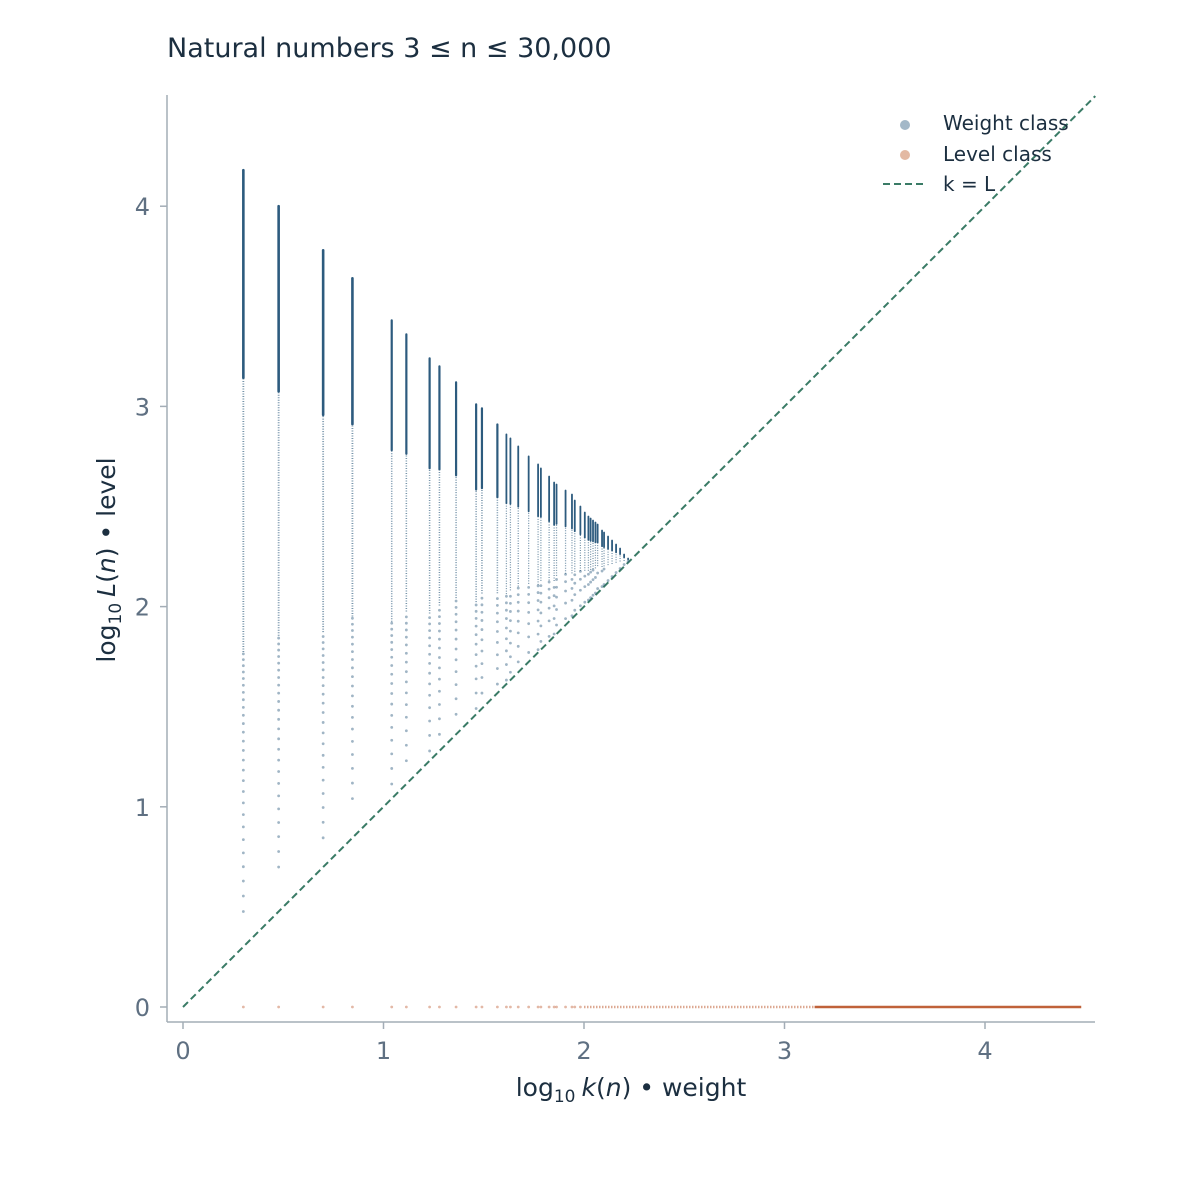  Describe the element at coordinates (1006, 123) in the screenshot. I see `legend-label-weight: Weight class` at that location.